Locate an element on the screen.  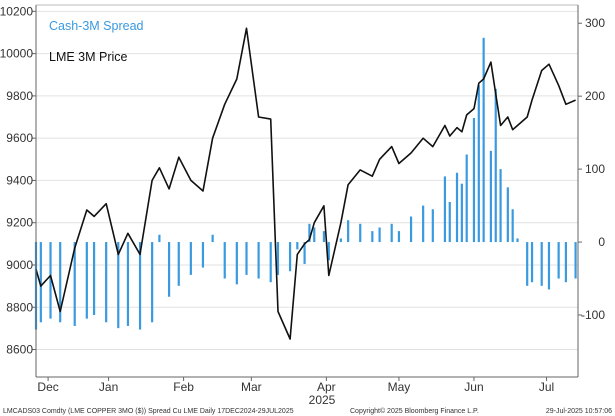
left-tick-label: 9600 is located at coordinates (19, 138).